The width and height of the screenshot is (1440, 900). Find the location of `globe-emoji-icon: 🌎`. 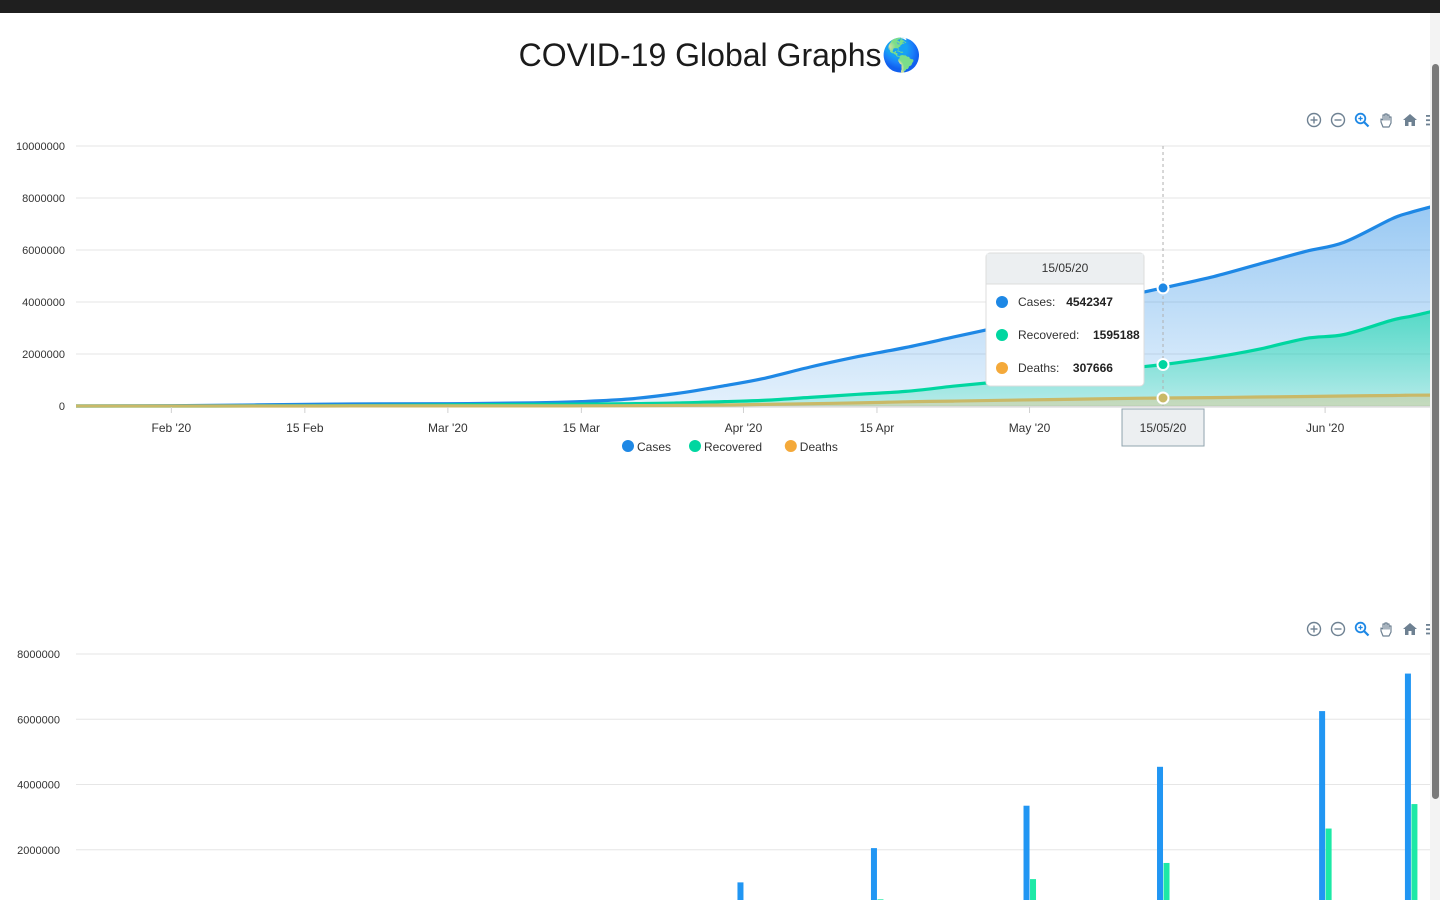

globe-emoji-icon: 🌎 is located at coordinates (901, 55).